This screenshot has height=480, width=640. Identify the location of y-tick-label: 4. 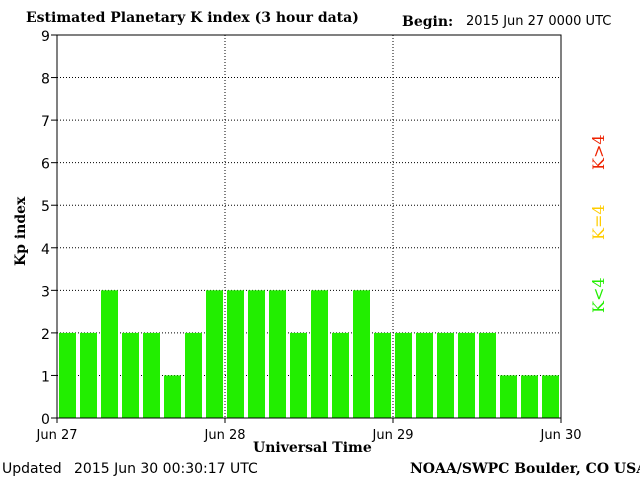
(45, 250).